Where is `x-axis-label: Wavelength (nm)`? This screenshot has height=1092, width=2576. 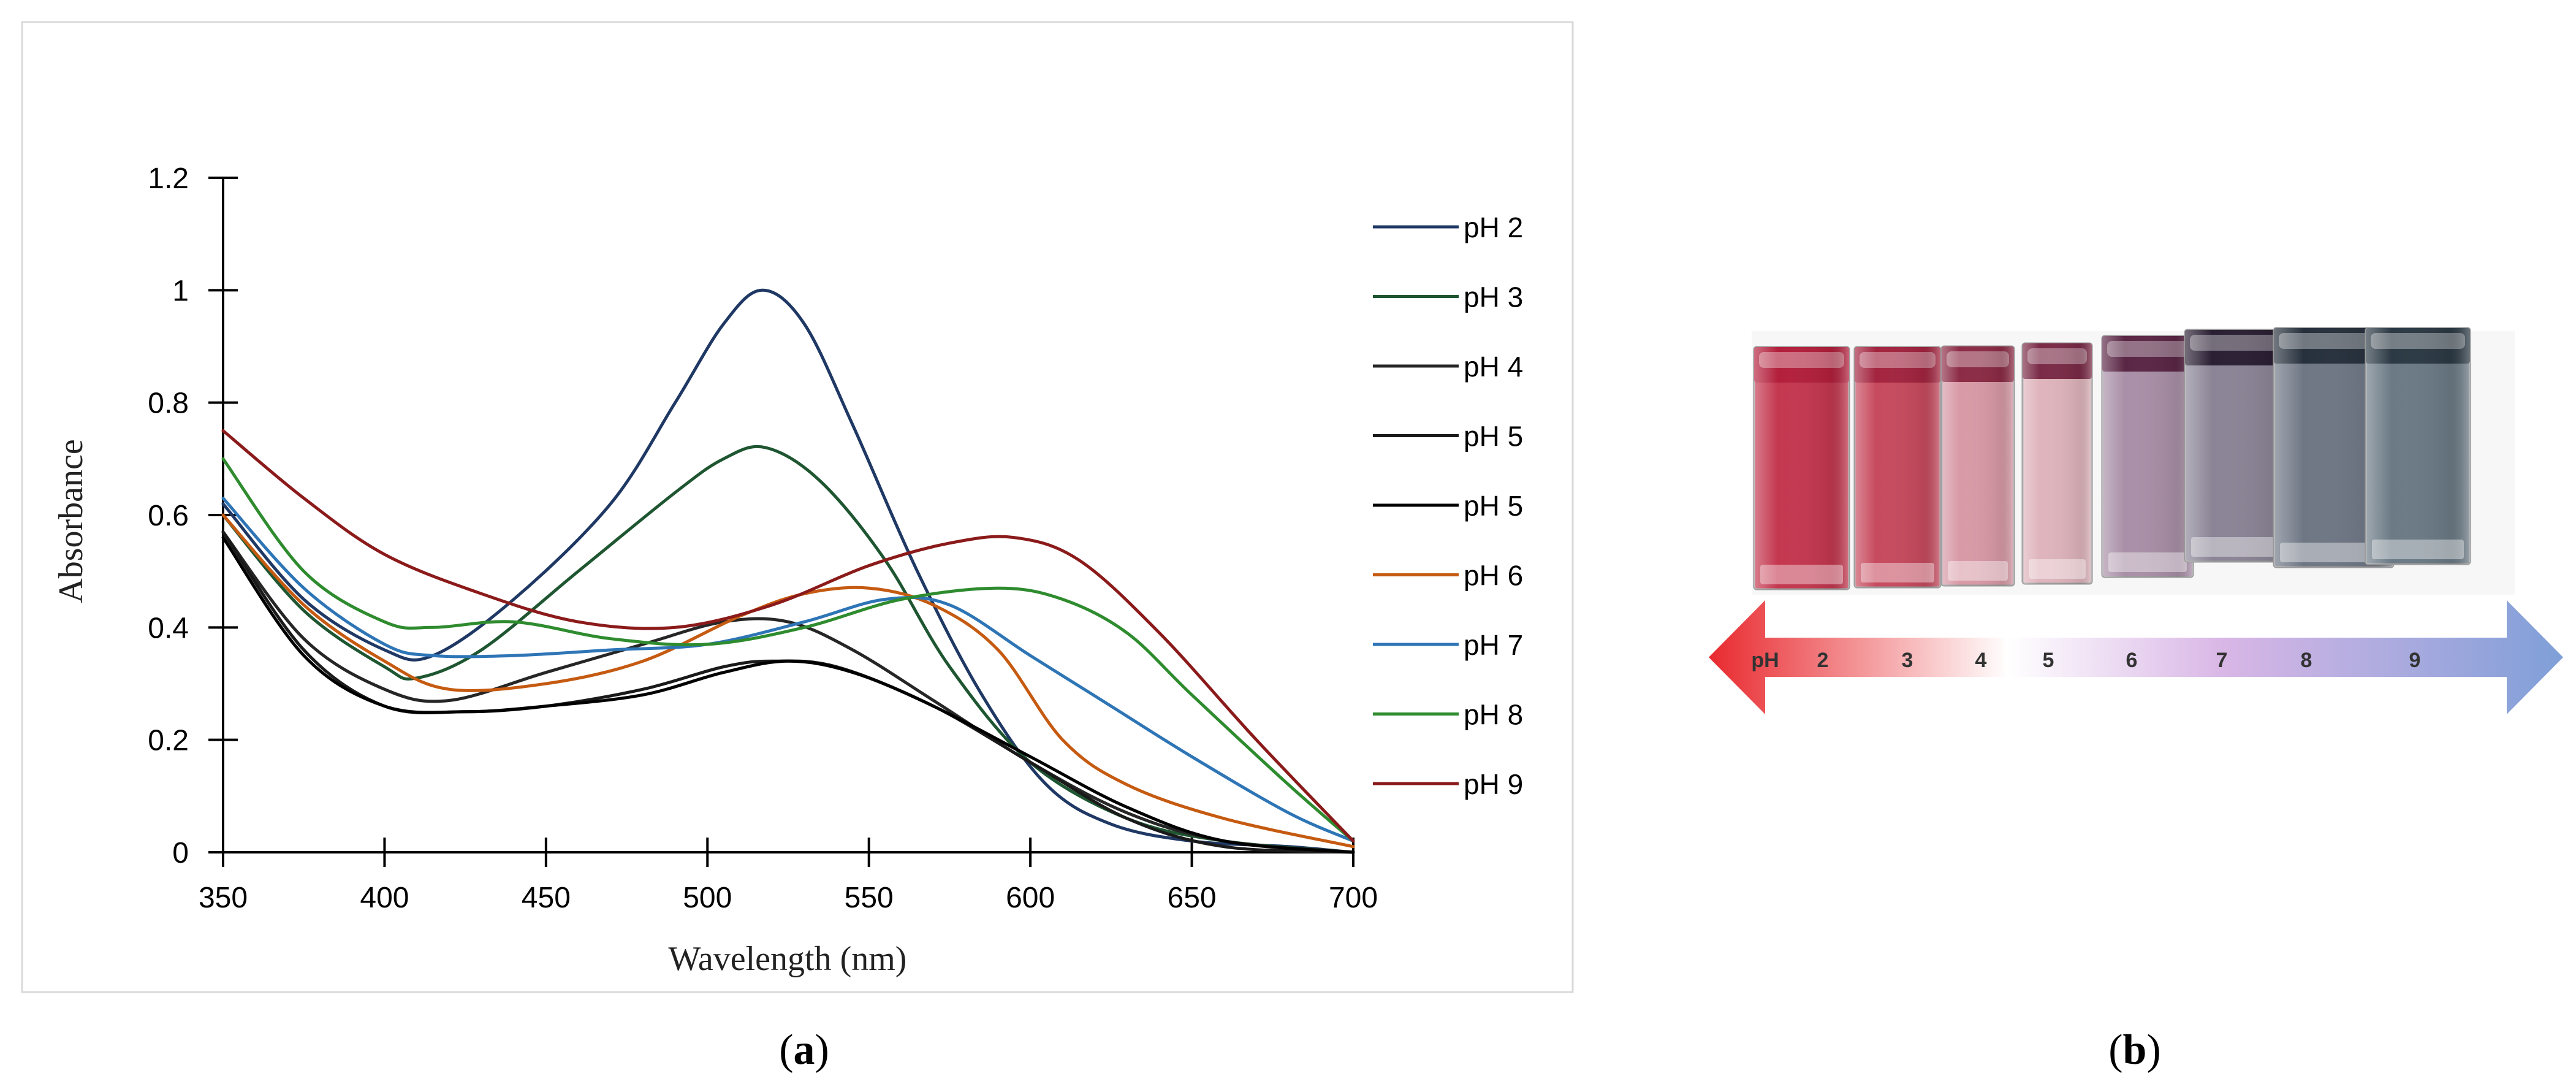
x-axis-label: Wavelength (nm) is located at coordinates (788, 959).